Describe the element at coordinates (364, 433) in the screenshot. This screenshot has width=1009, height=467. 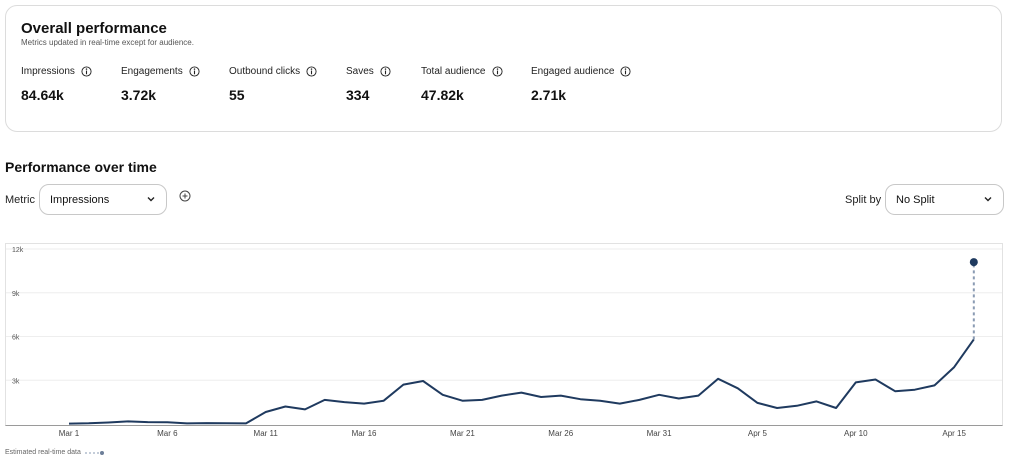
I see `x-tick-label: Mar 16` at that location.